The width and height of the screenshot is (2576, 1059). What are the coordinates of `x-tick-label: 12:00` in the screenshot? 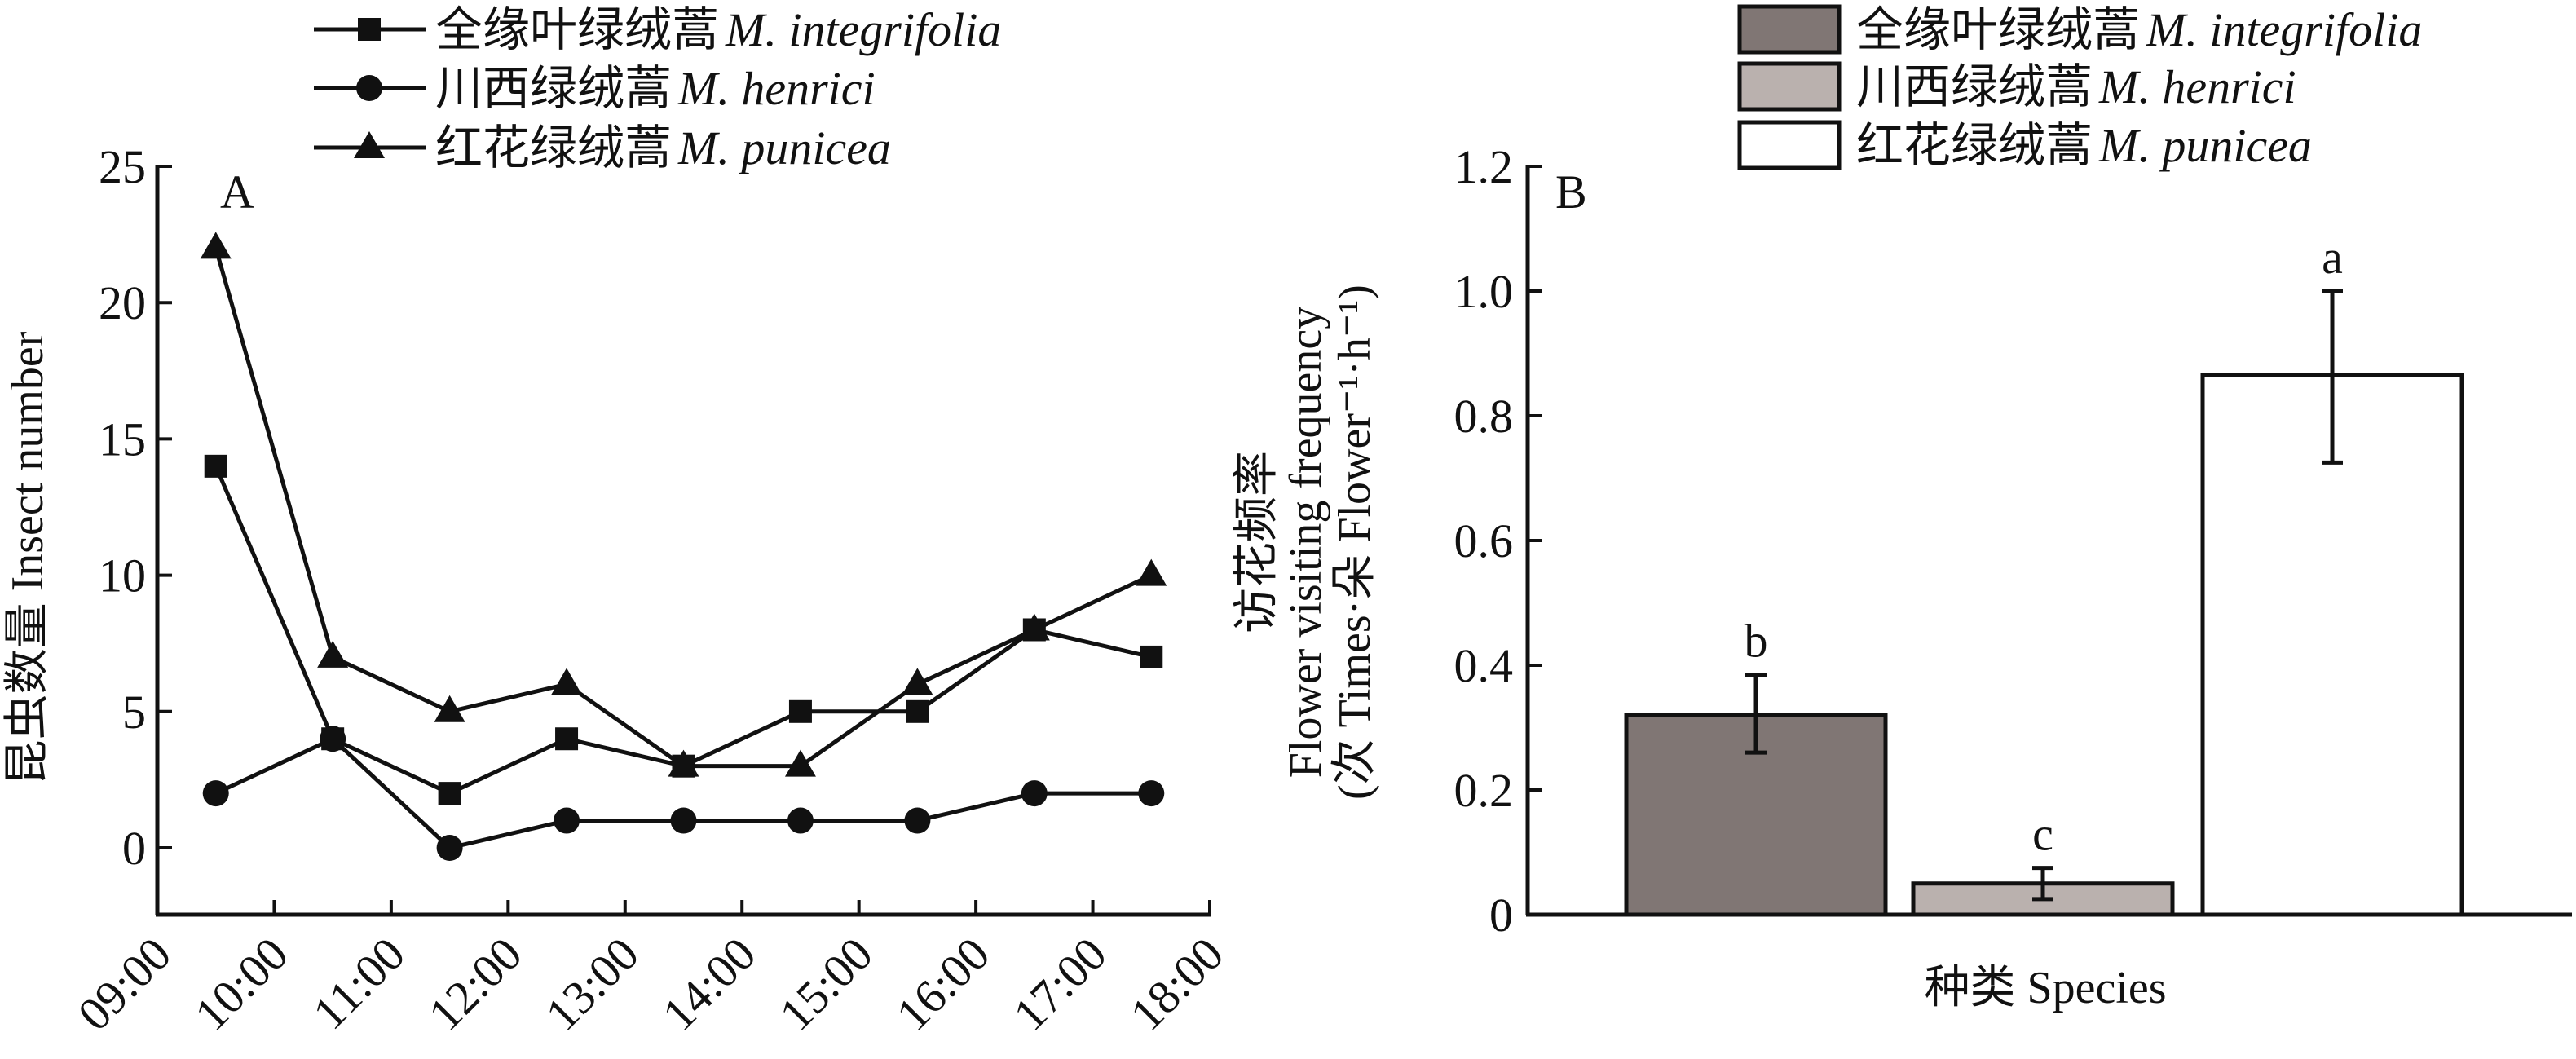 It's located at (475, 983).